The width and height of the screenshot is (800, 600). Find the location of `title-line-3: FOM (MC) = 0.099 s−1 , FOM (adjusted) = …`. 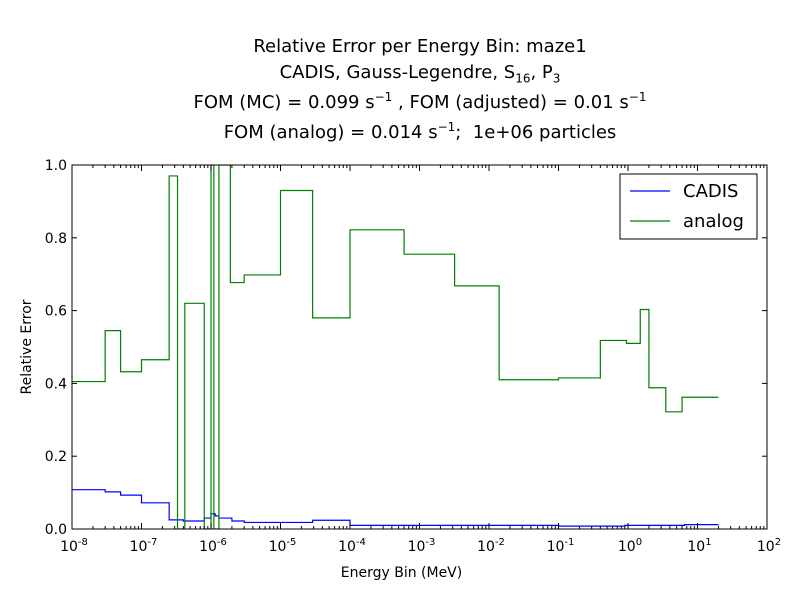

title-line-3: FOM (MC) = 0.099 s−1 , FOM (adjusted) = … is located at coordinates (420, 101).